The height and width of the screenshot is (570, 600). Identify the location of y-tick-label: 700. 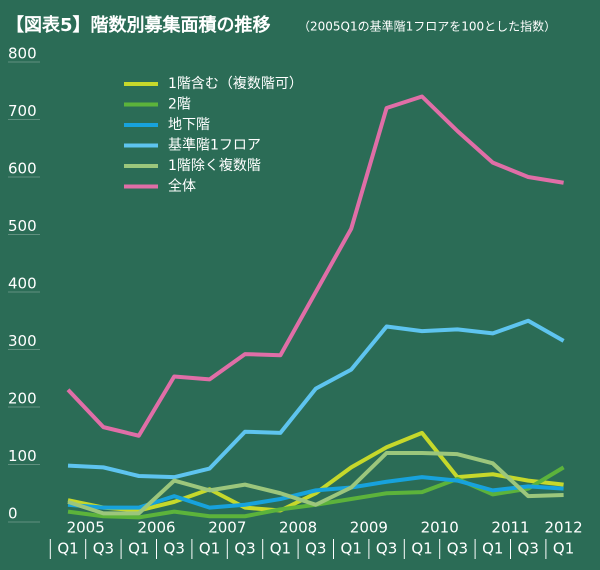
(22, 111).